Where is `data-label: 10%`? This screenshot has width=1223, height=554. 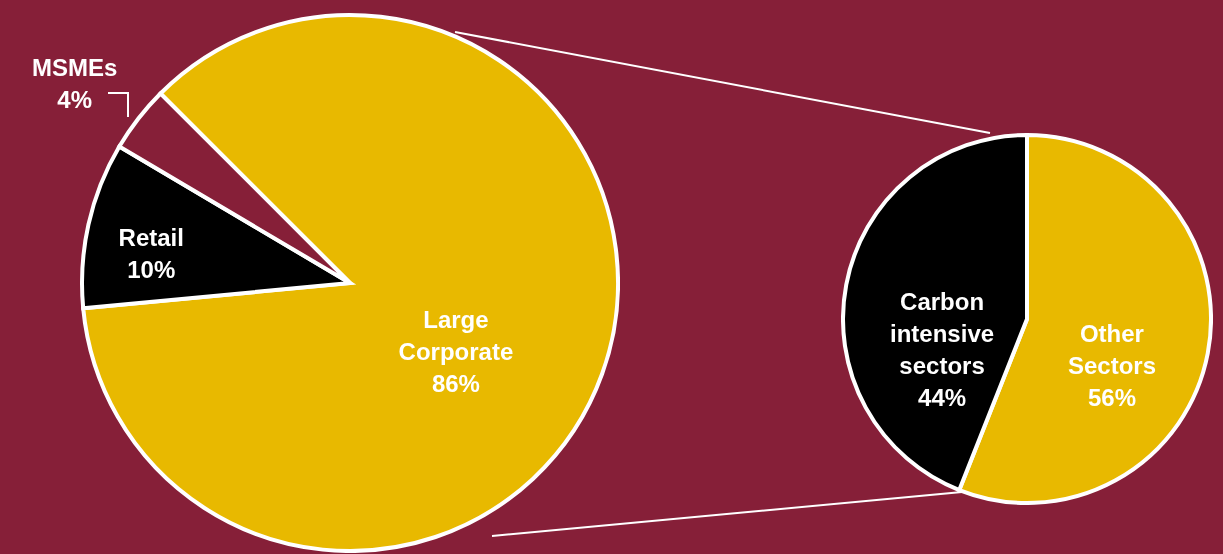
data-label: 10% is located at coordinates (151, 269).